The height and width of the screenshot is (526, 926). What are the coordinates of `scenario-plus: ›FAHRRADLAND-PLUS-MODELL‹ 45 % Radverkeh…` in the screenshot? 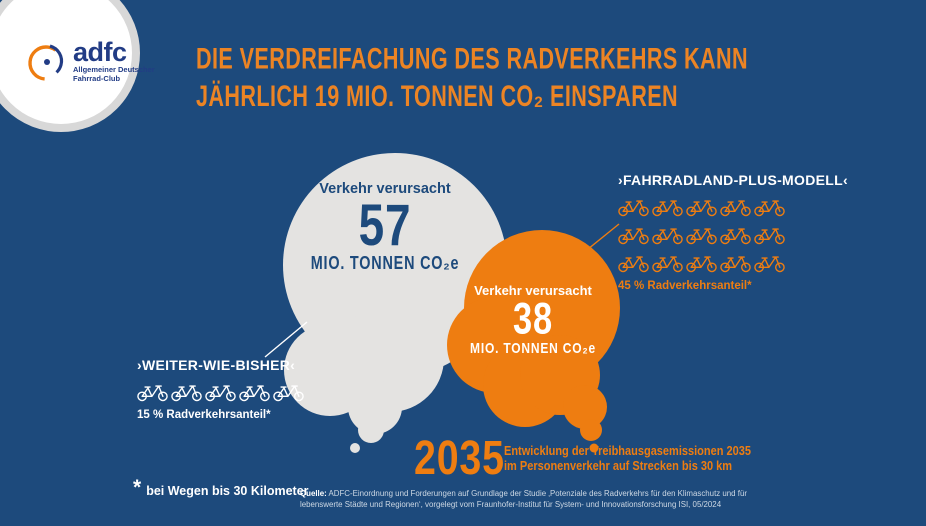 It's located at (733, 232).